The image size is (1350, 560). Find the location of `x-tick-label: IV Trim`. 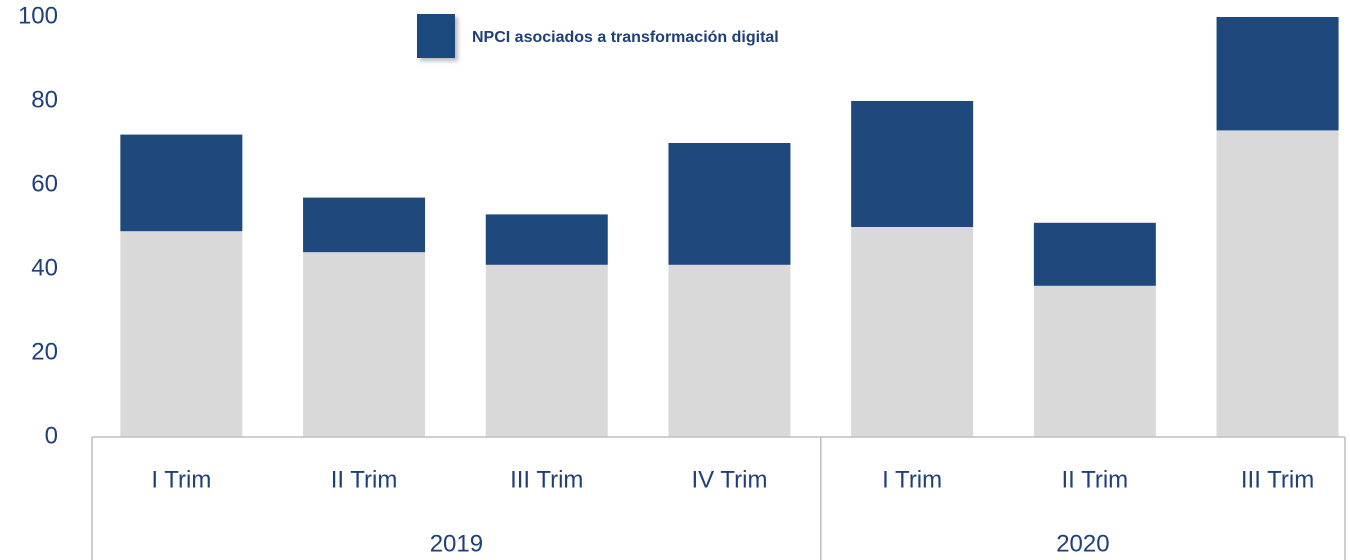

x-tick-label: IV Trim is located at coordinates (729, 479).